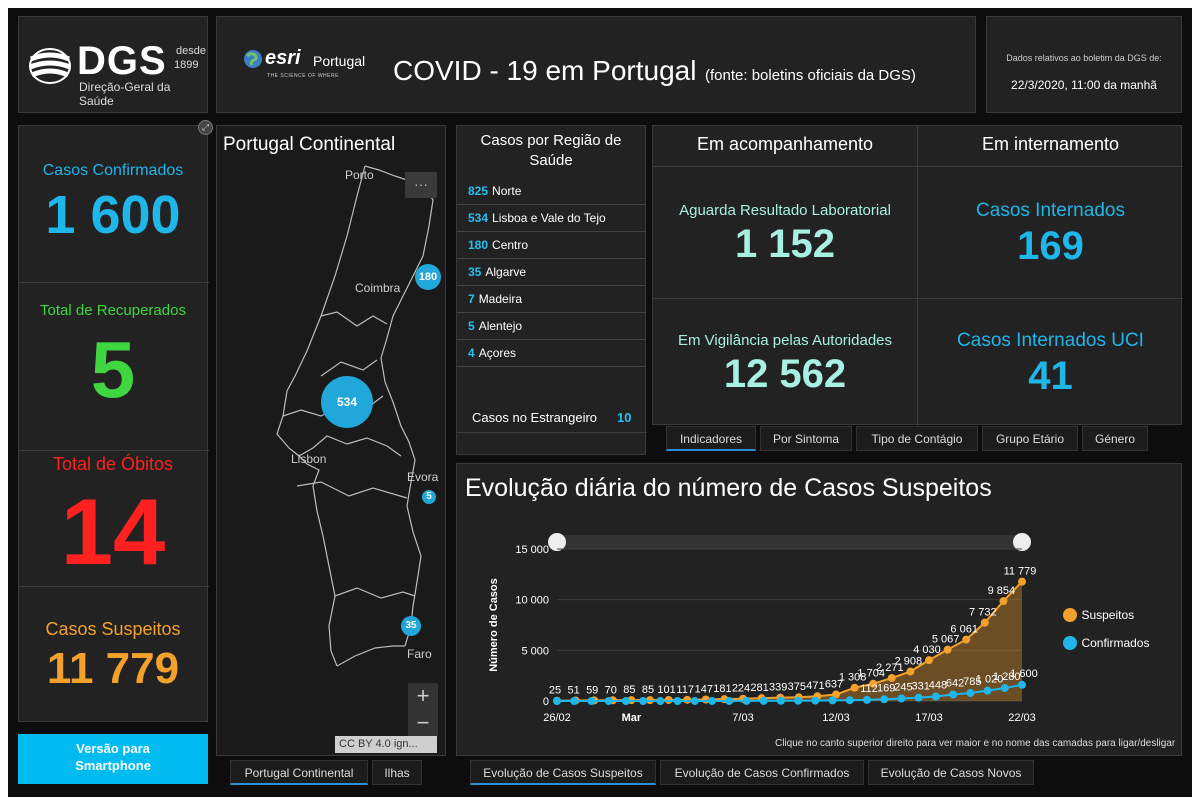  What do you see at coordinates (938, 685) in the screenshot?
I see `data-label-confirmados: 448` at bounding box center [938, 685].